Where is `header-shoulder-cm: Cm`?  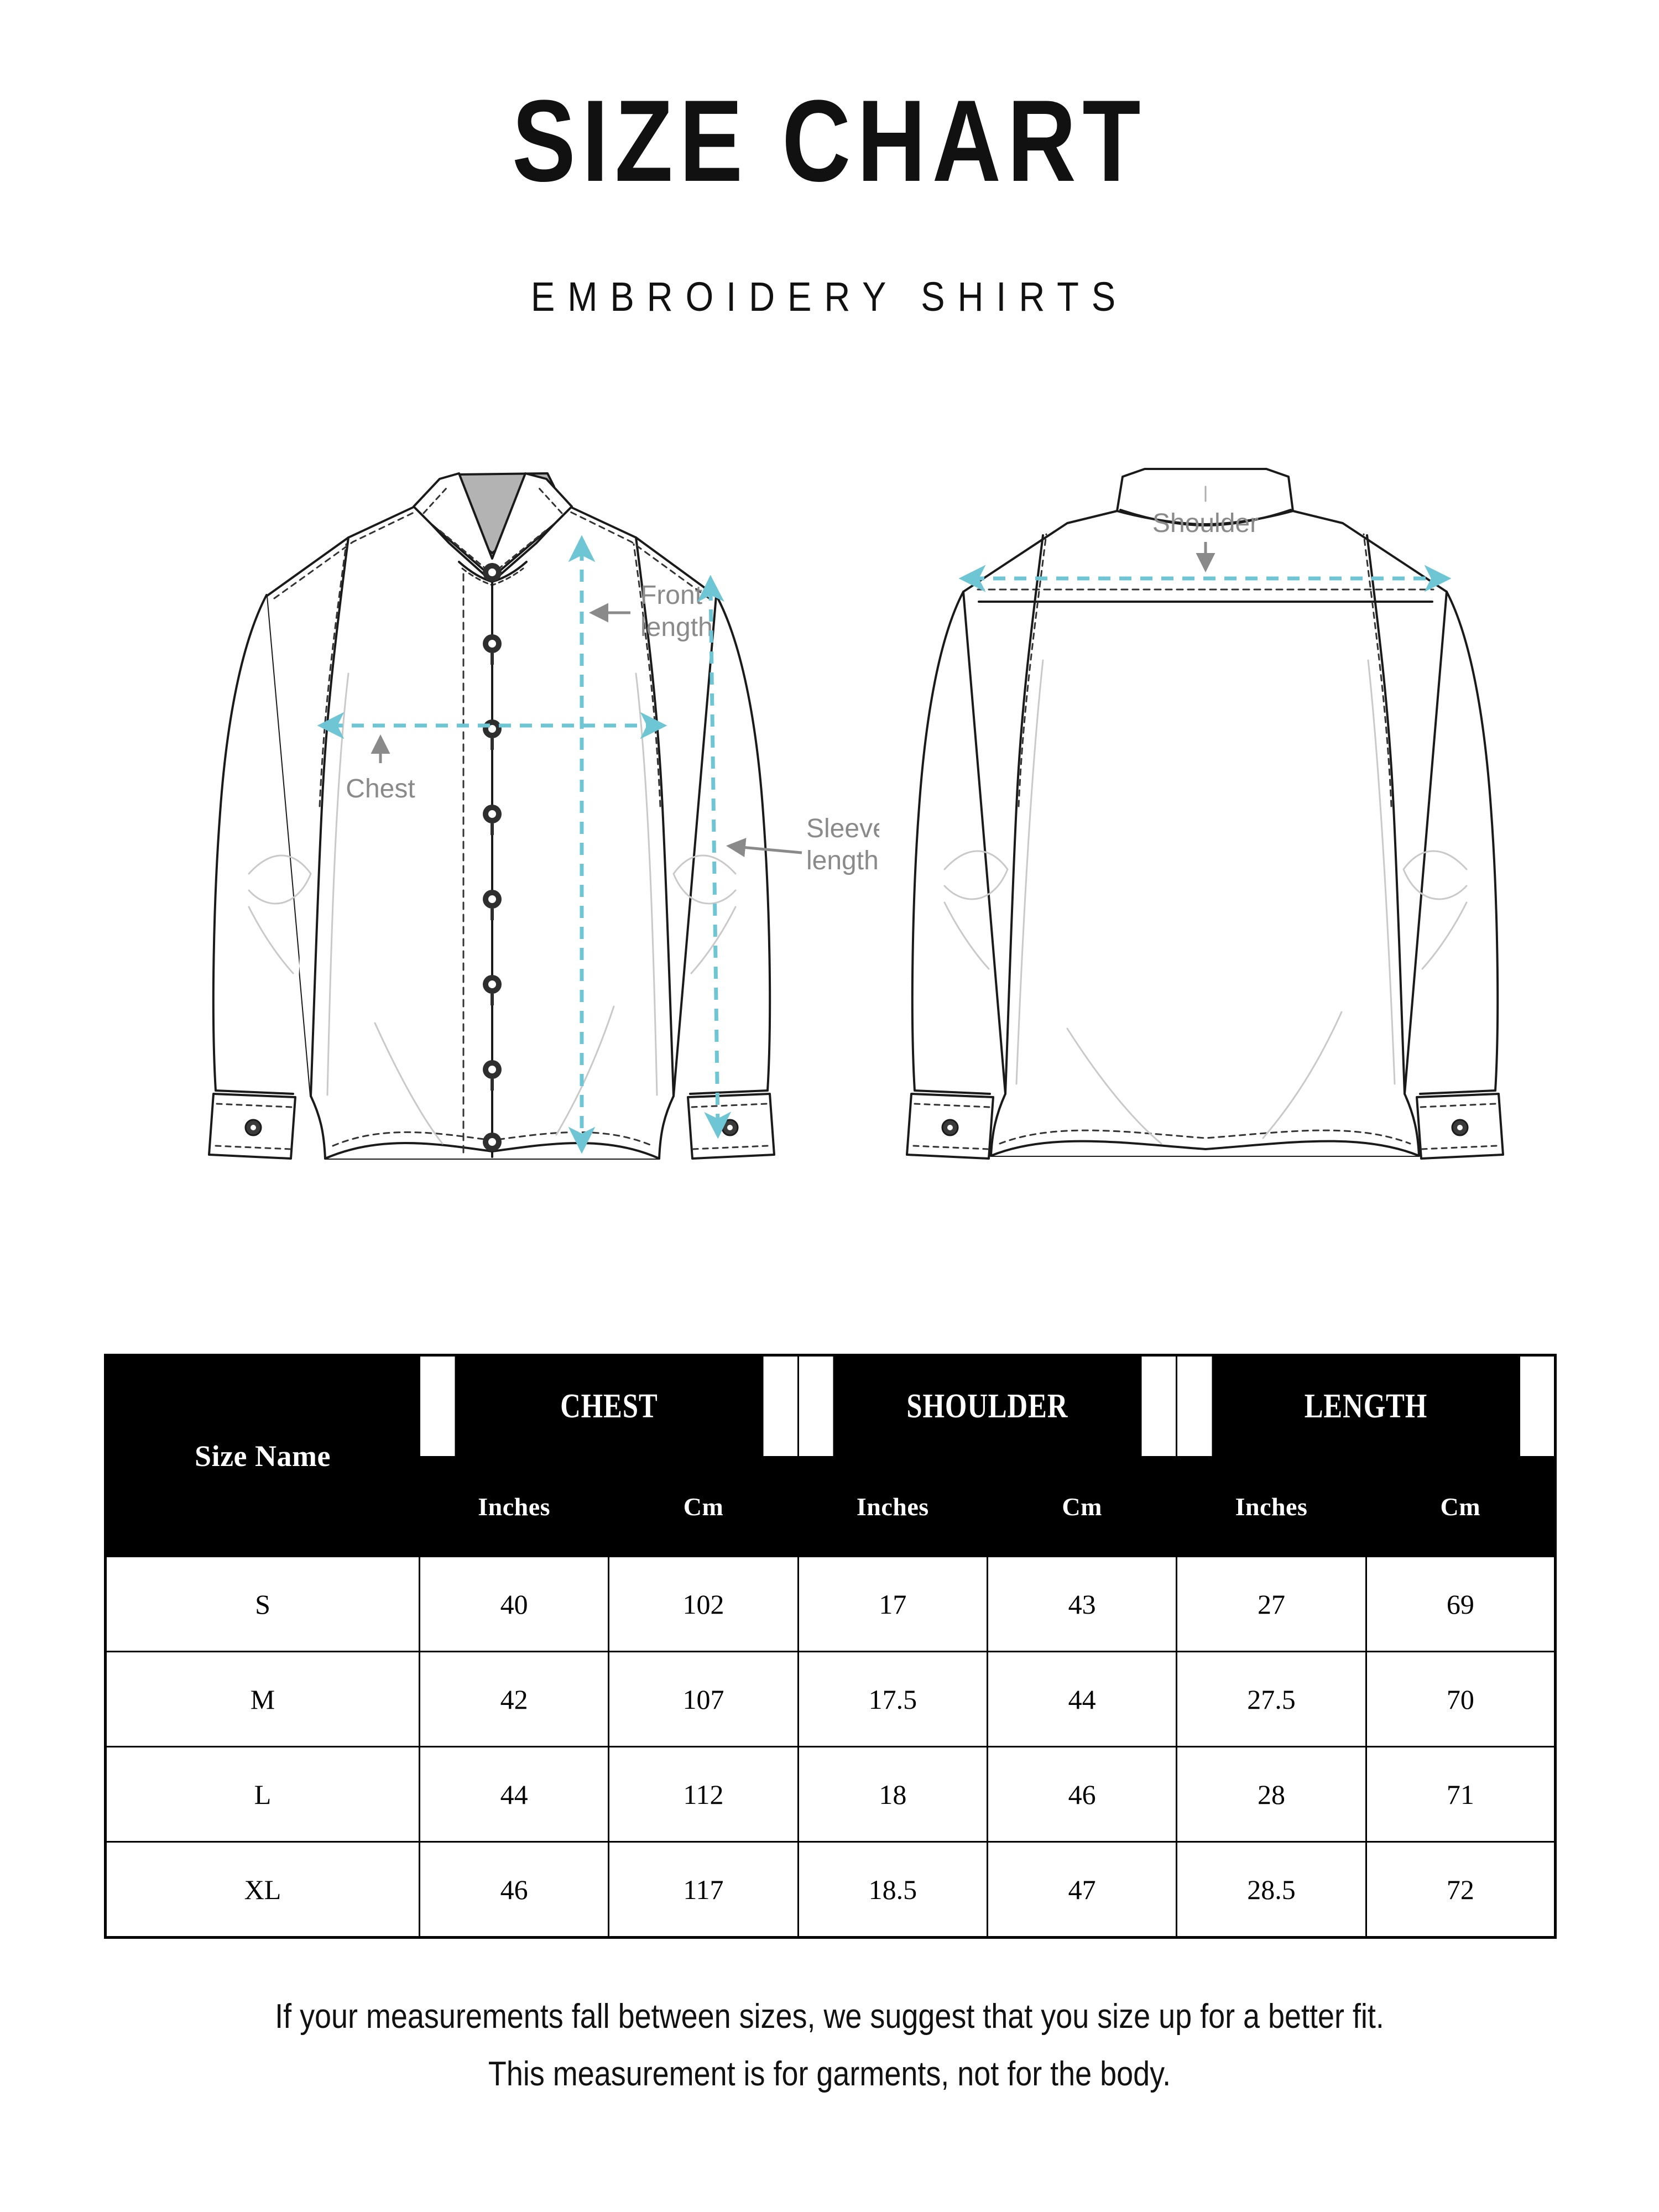 header-shoulder-cm: Cm is located at coordinates (1082, 1507).